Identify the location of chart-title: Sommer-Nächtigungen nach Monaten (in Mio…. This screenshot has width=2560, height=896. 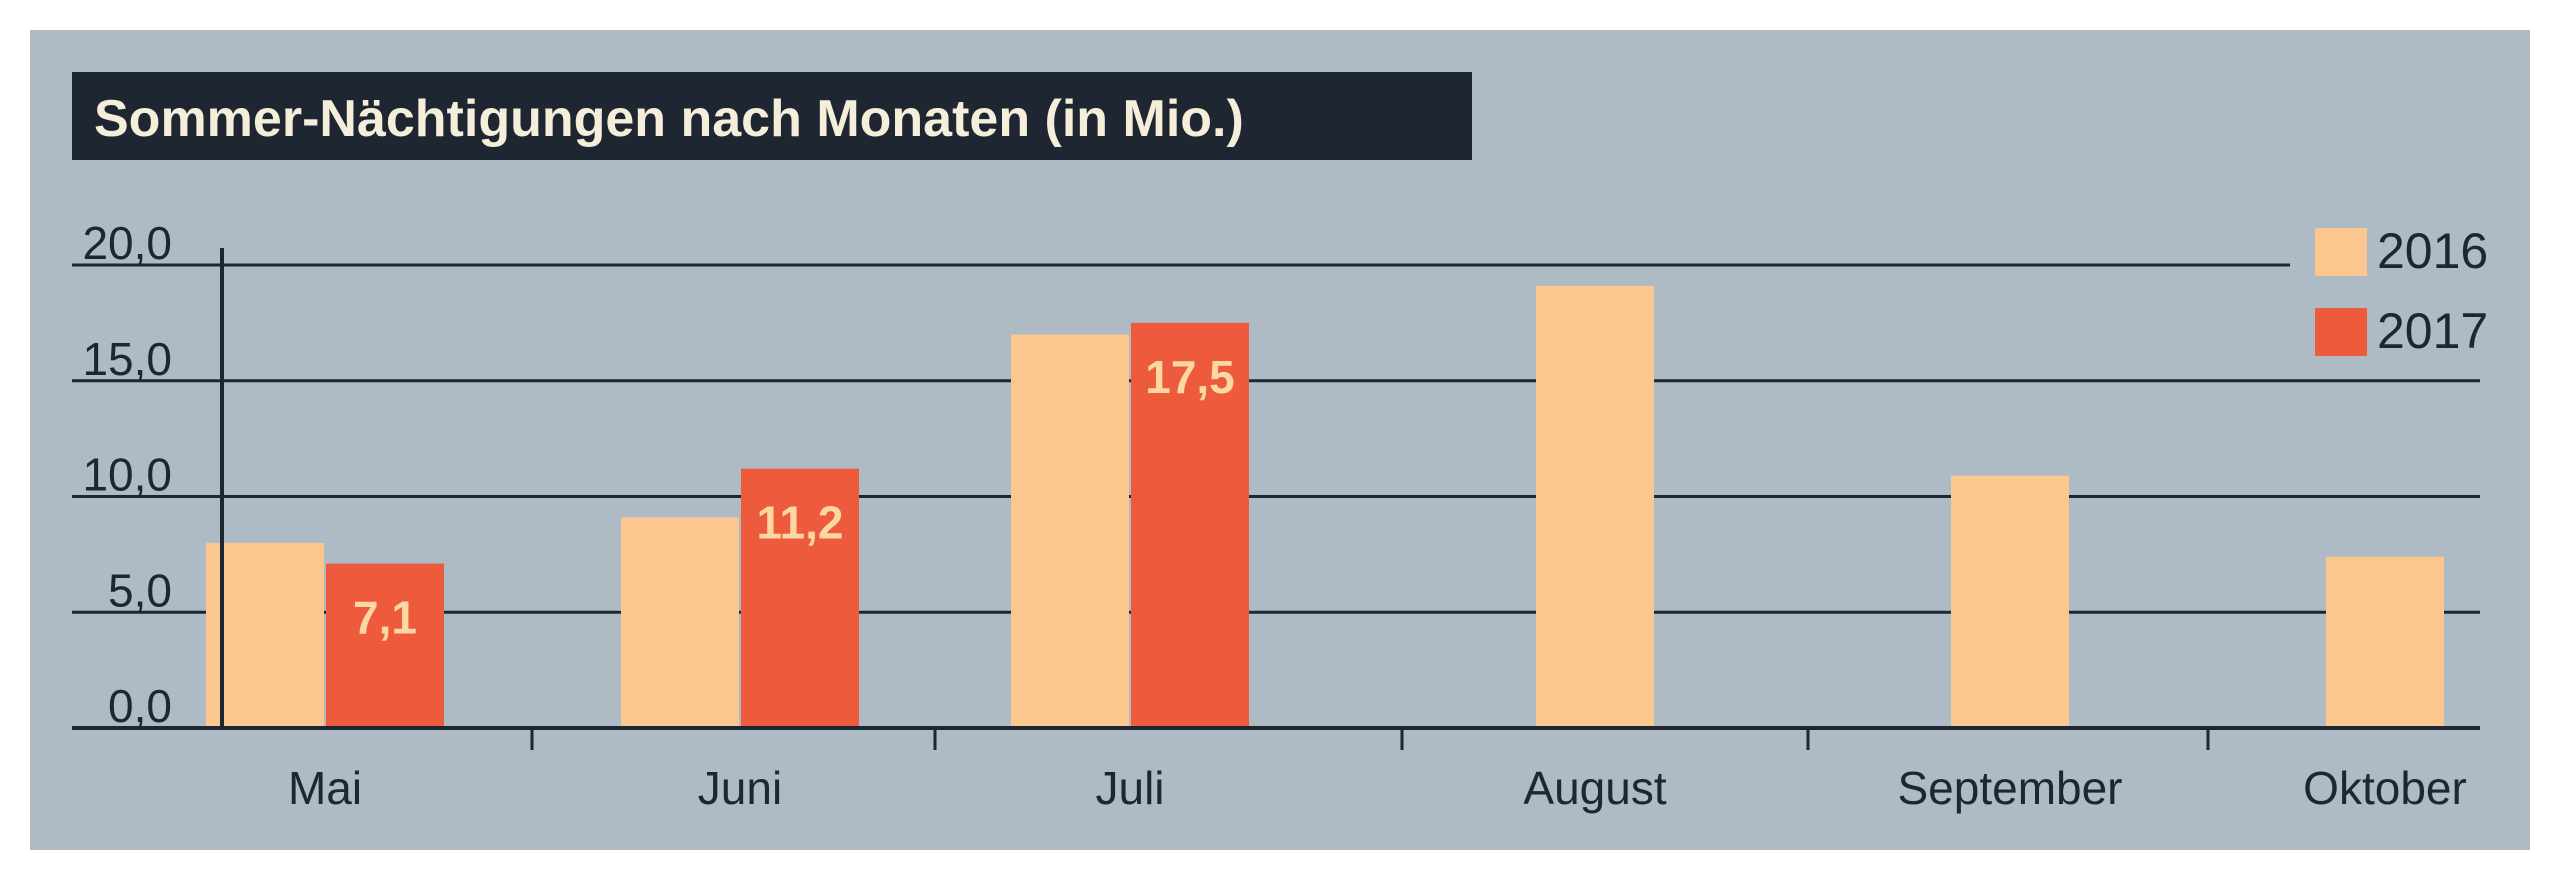
(669, 119).